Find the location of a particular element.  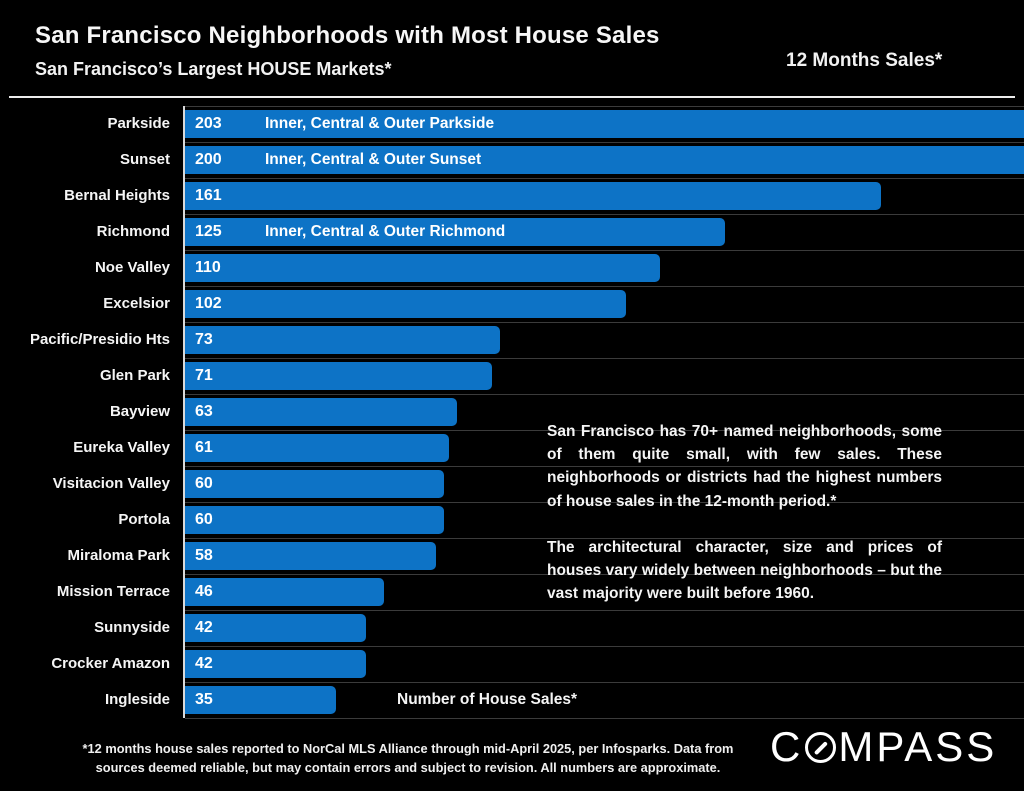

category-label: Pacific/Presidio Hts is located at coordinates (99, 339).